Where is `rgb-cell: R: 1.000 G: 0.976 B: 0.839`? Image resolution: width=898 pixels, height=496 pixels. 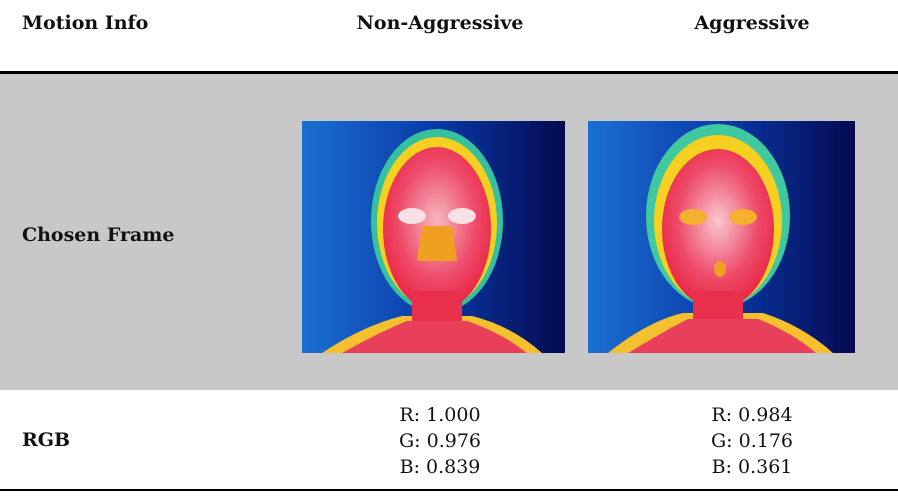
rgb-cell: R: 1.000 G: 0.976 B: 0.839 is located at coordinates (440, 441).